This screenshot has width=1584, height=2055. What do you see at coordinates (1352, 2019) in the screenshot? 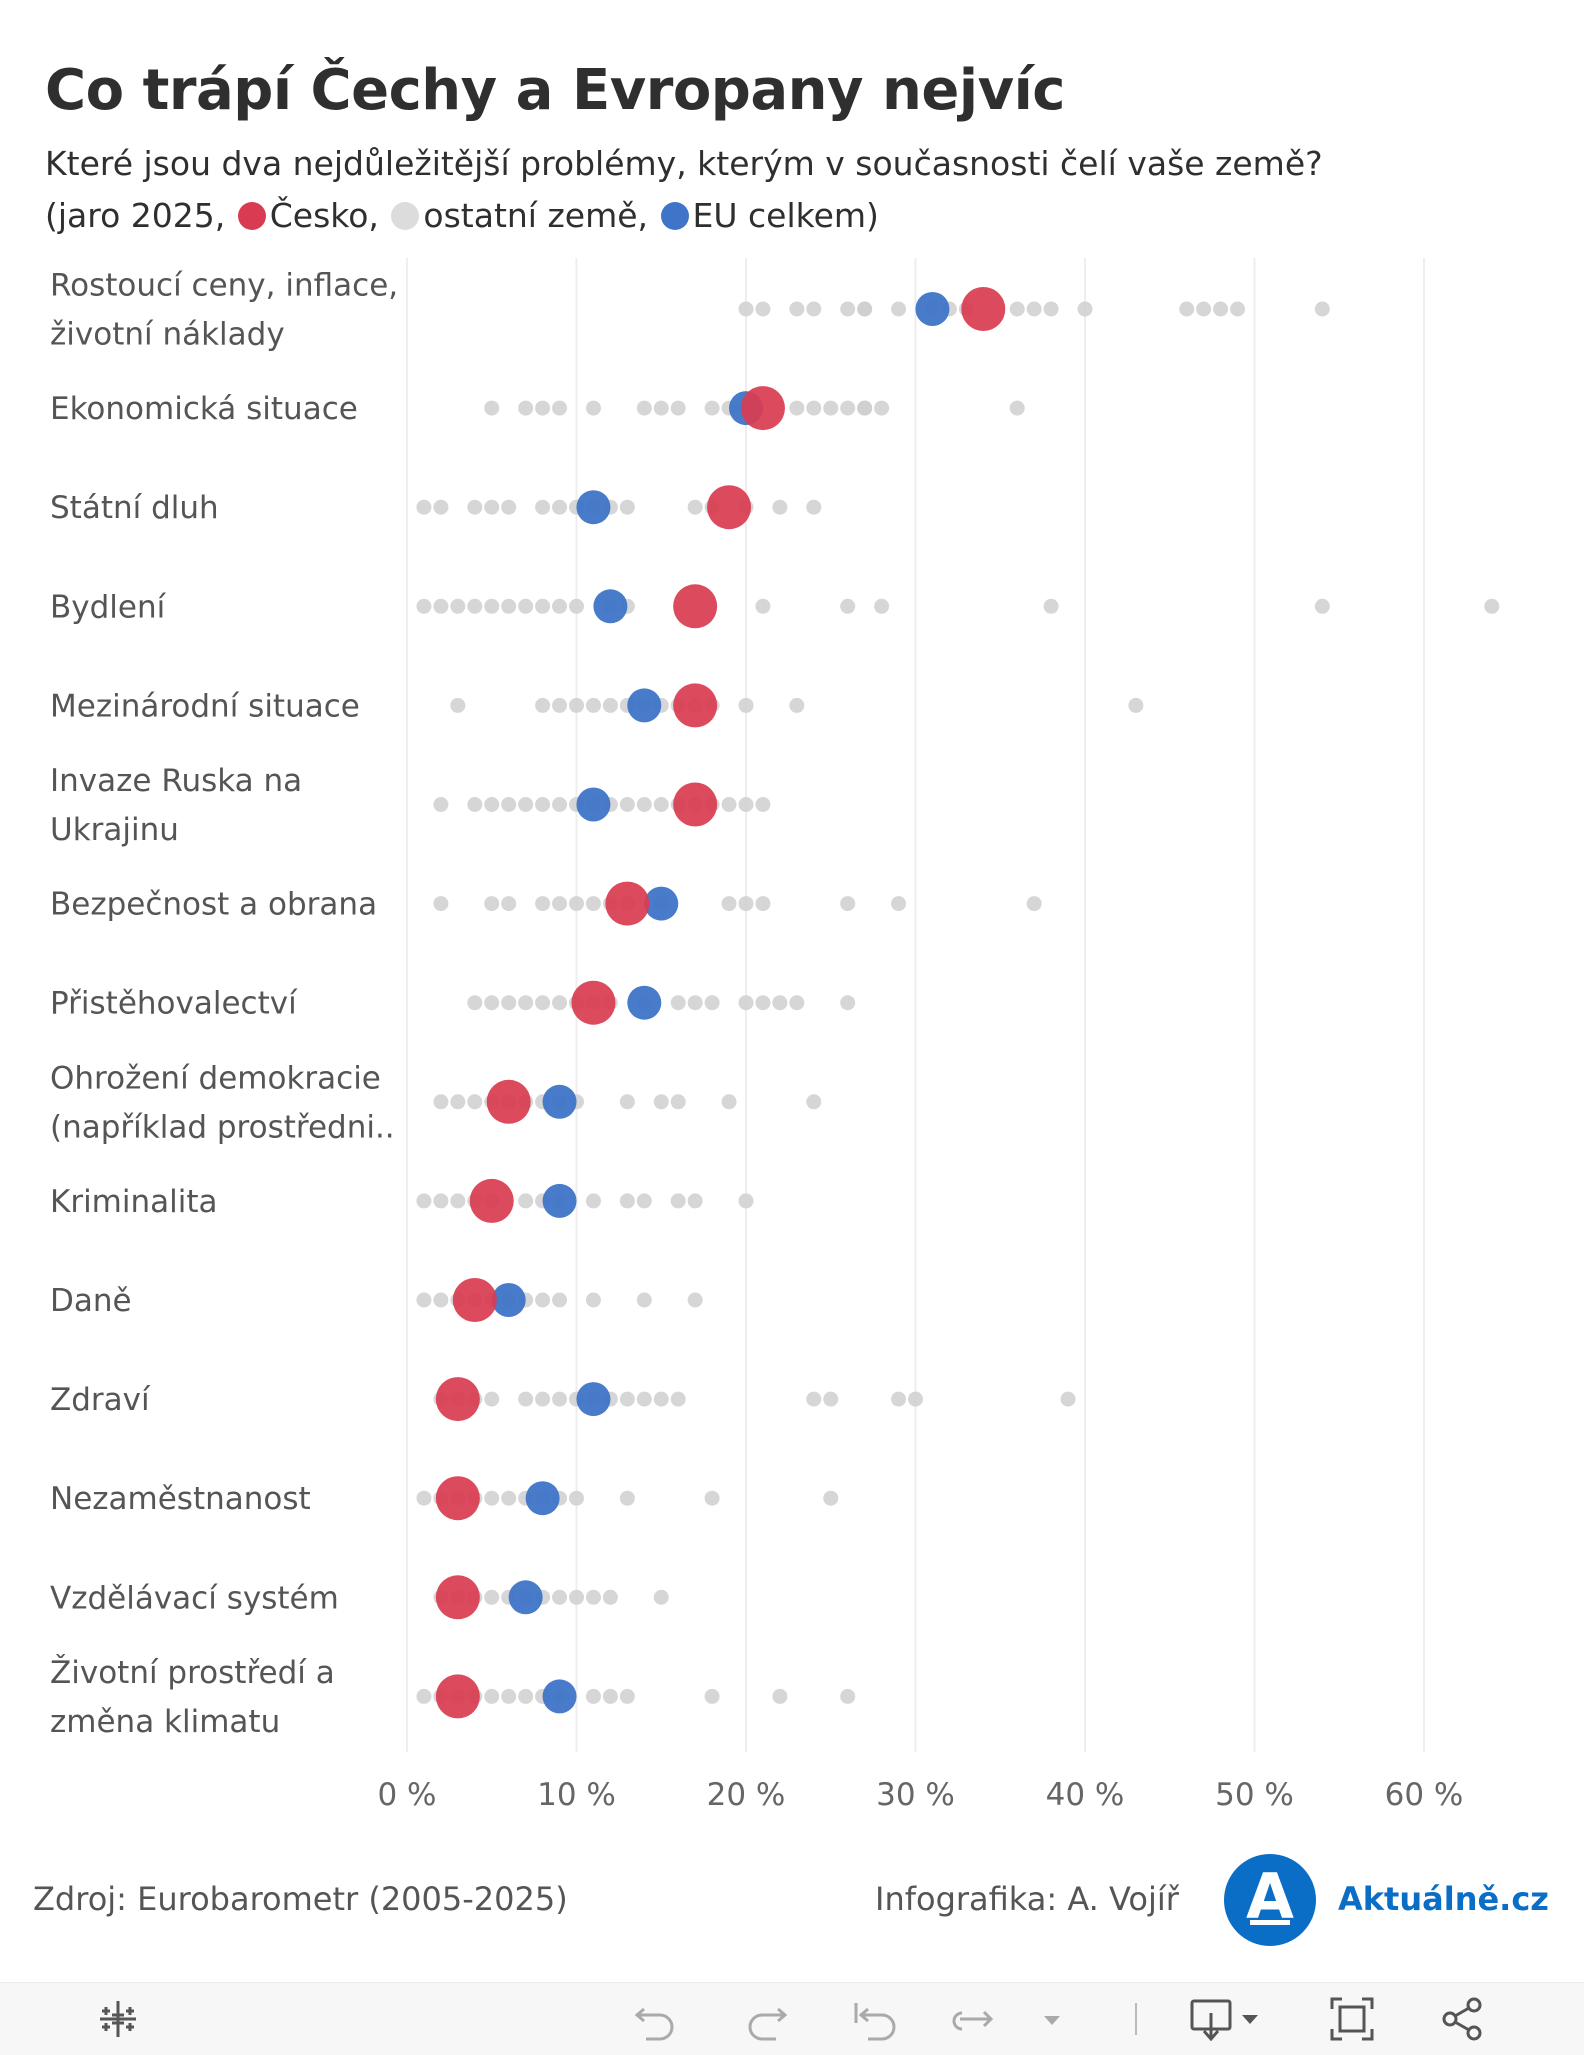
I see `fullscreen-icon` at bounding box center [1352, 2019].